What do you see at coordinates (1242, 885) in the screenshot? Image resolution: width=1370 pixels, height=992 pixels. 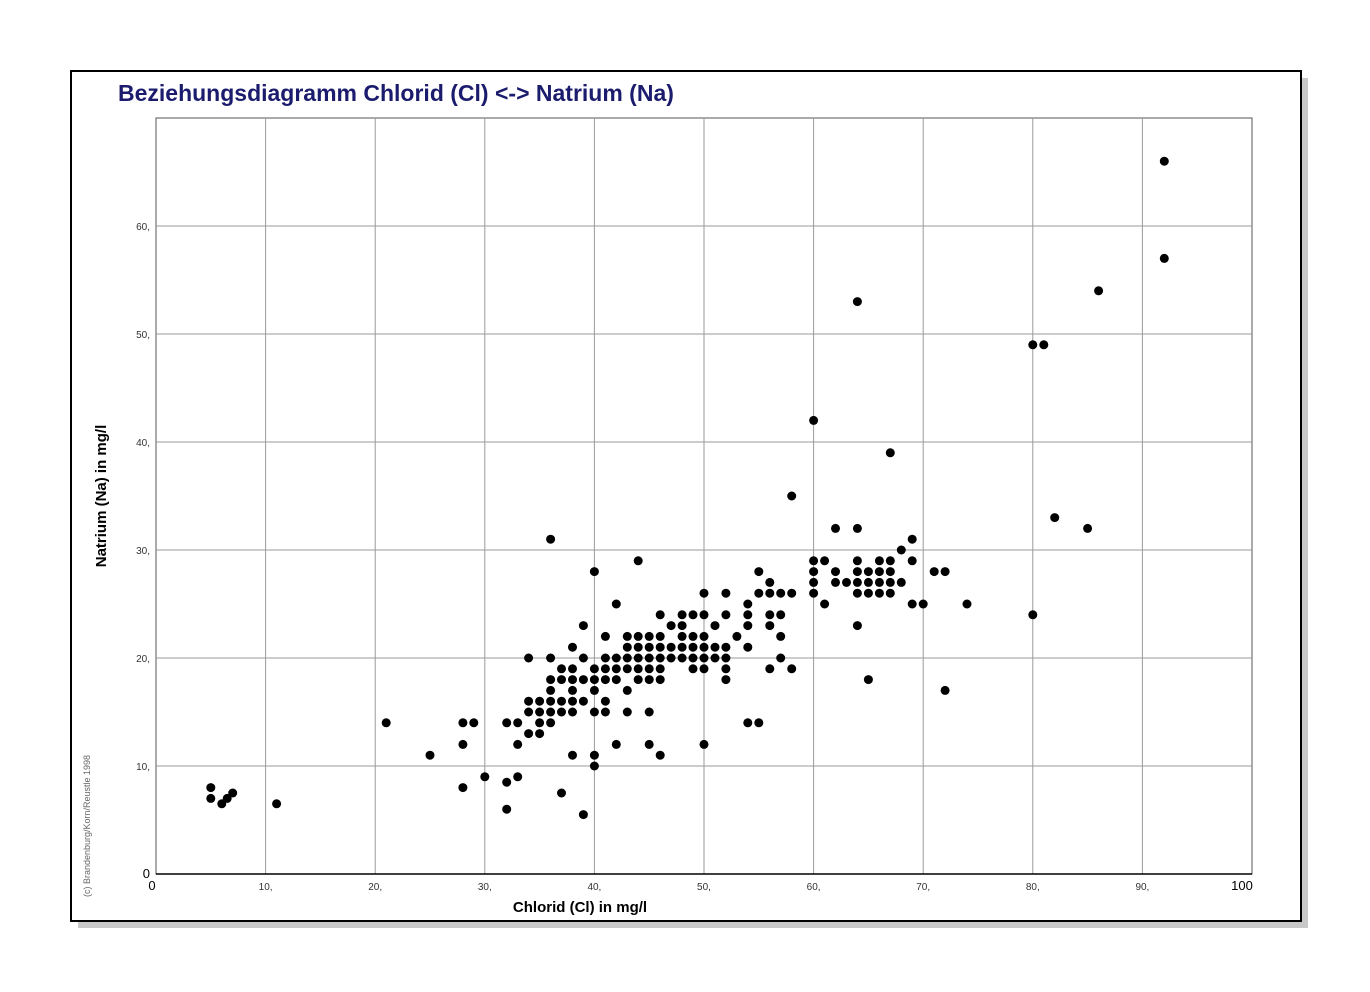 I see `x-tick-label: 100` at bounding box center [1242, 885].